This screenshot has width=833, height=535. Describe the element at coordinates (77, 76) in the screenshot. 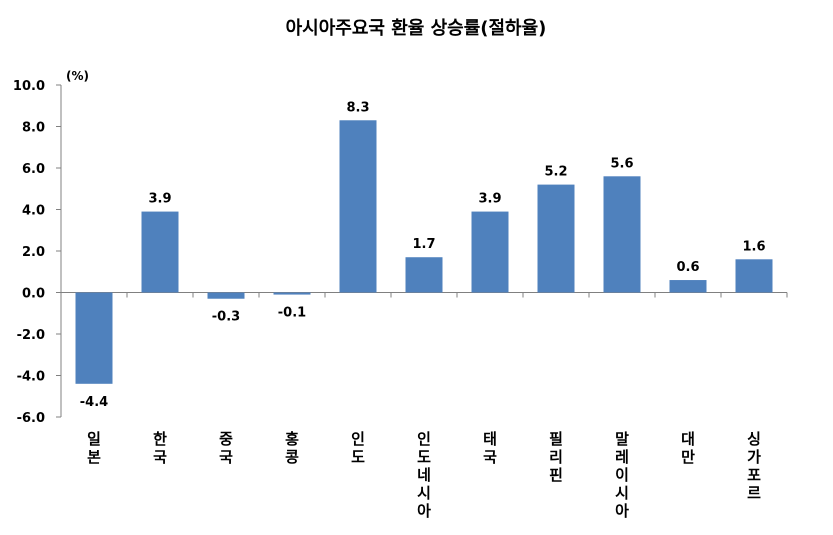

I see `y-axis-unit: (%)` at that location.